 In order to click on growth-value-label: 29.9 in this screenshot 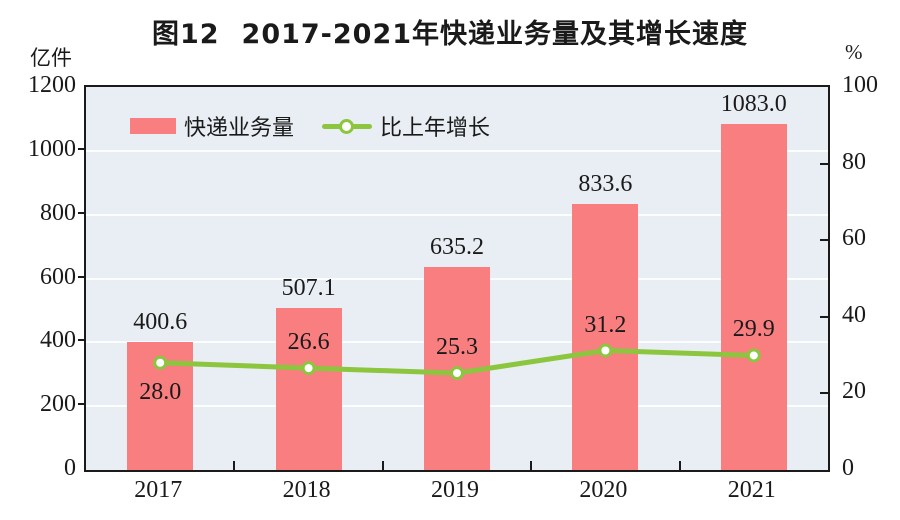, I will do `click(753, 329)`.